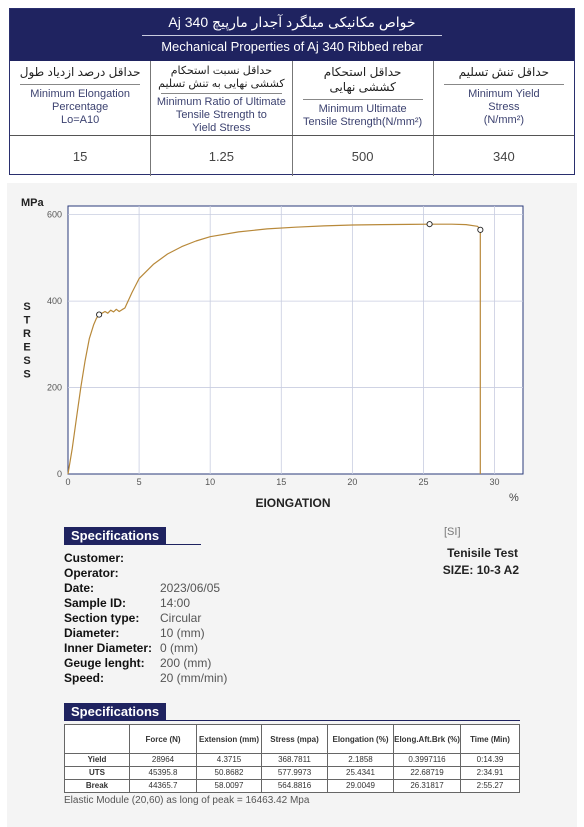  Describe the element at coordinates (360, 760) in the screenshot. I see `table-cell: 2.1858` at that location.